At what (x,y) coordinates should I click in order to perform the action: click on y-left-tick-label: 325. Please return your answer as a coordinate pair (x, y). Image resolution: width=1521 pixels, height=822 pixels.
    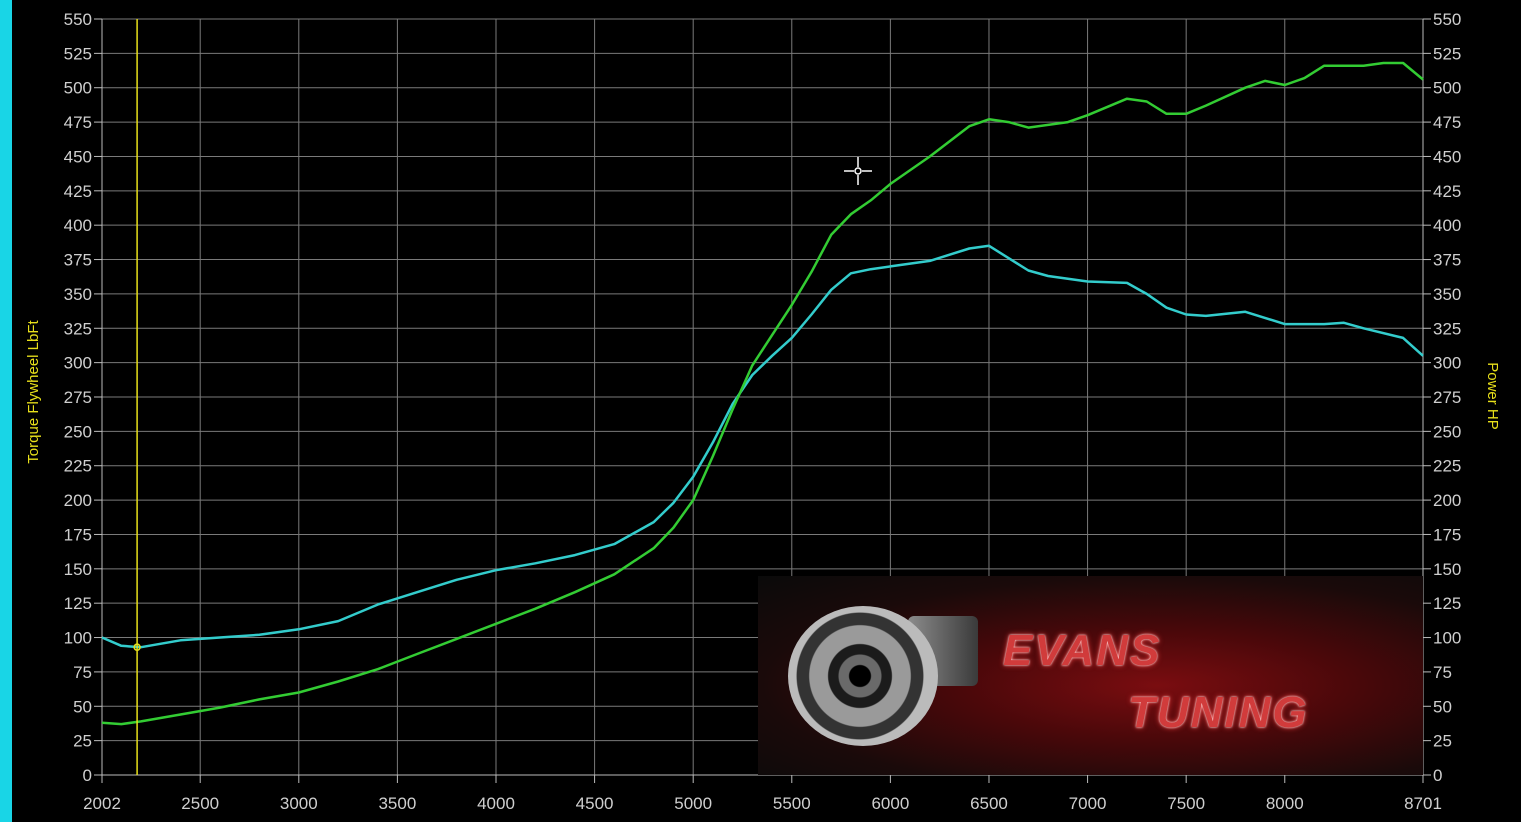
    Looking at the image, I should click on (78, 328).